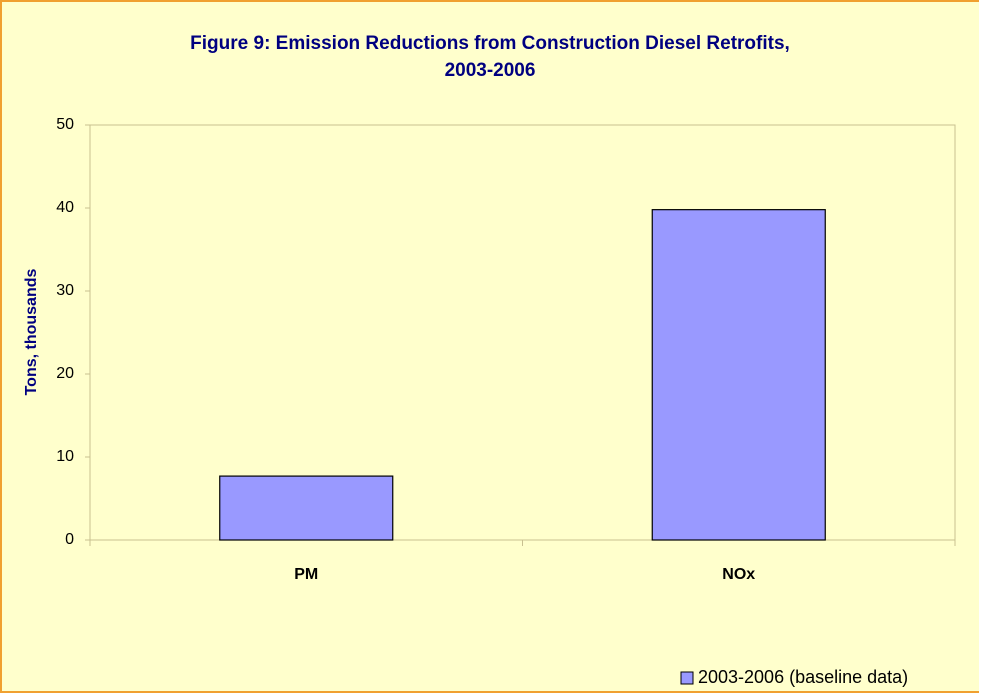  I want to click on x-tick-label: NOx, so click(738, 574).